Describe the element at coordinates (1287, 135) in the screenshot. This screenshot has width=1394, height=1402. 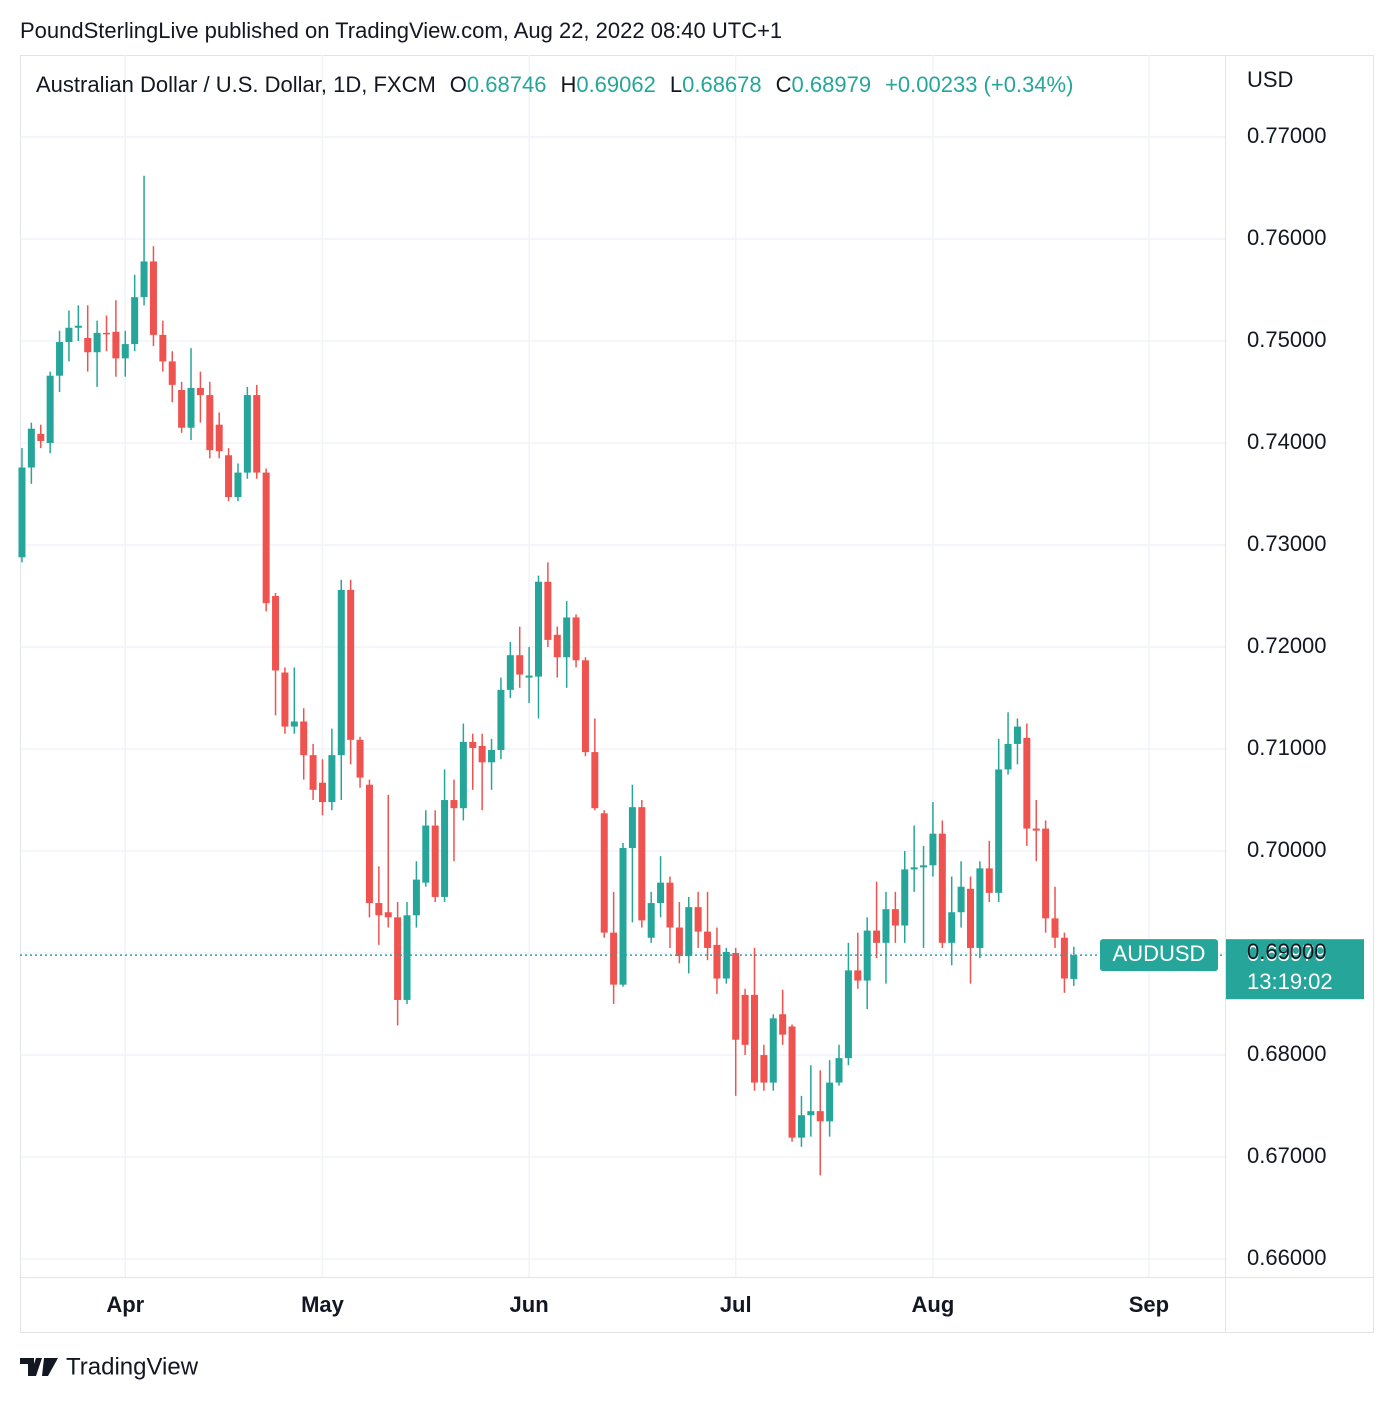
I see `y-tick-label: 0.77000` at that location.